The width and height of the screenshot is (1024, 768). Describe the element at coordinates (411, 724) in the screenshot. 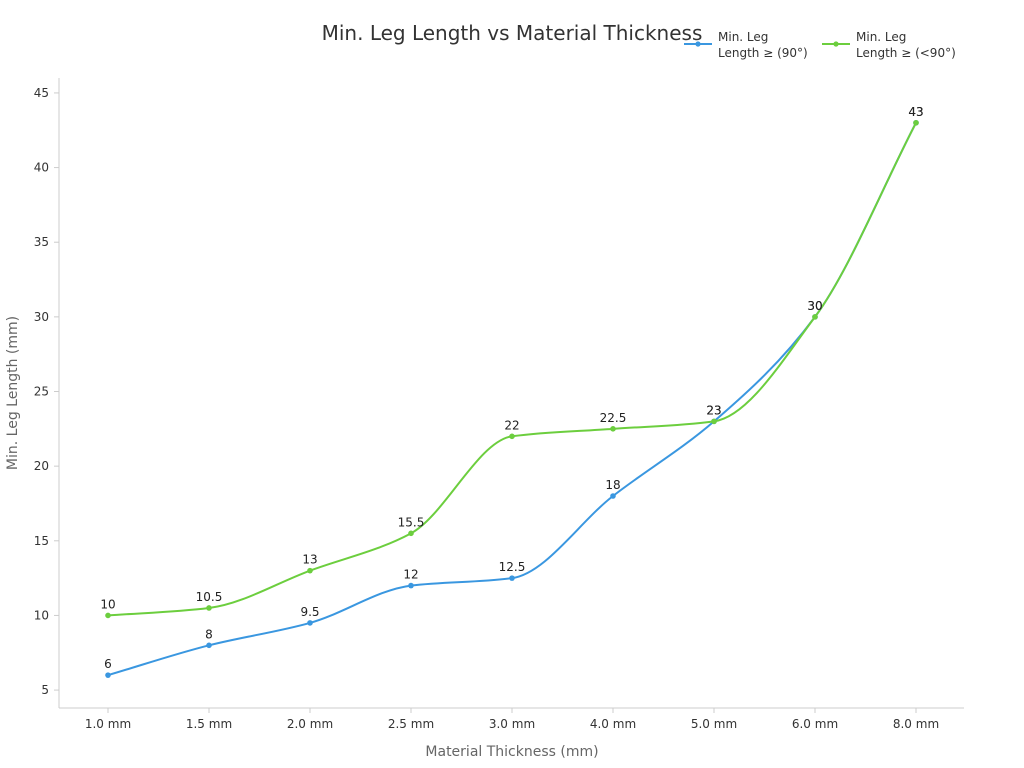

I see `x-tick-label: 2.5 mm` at that location.